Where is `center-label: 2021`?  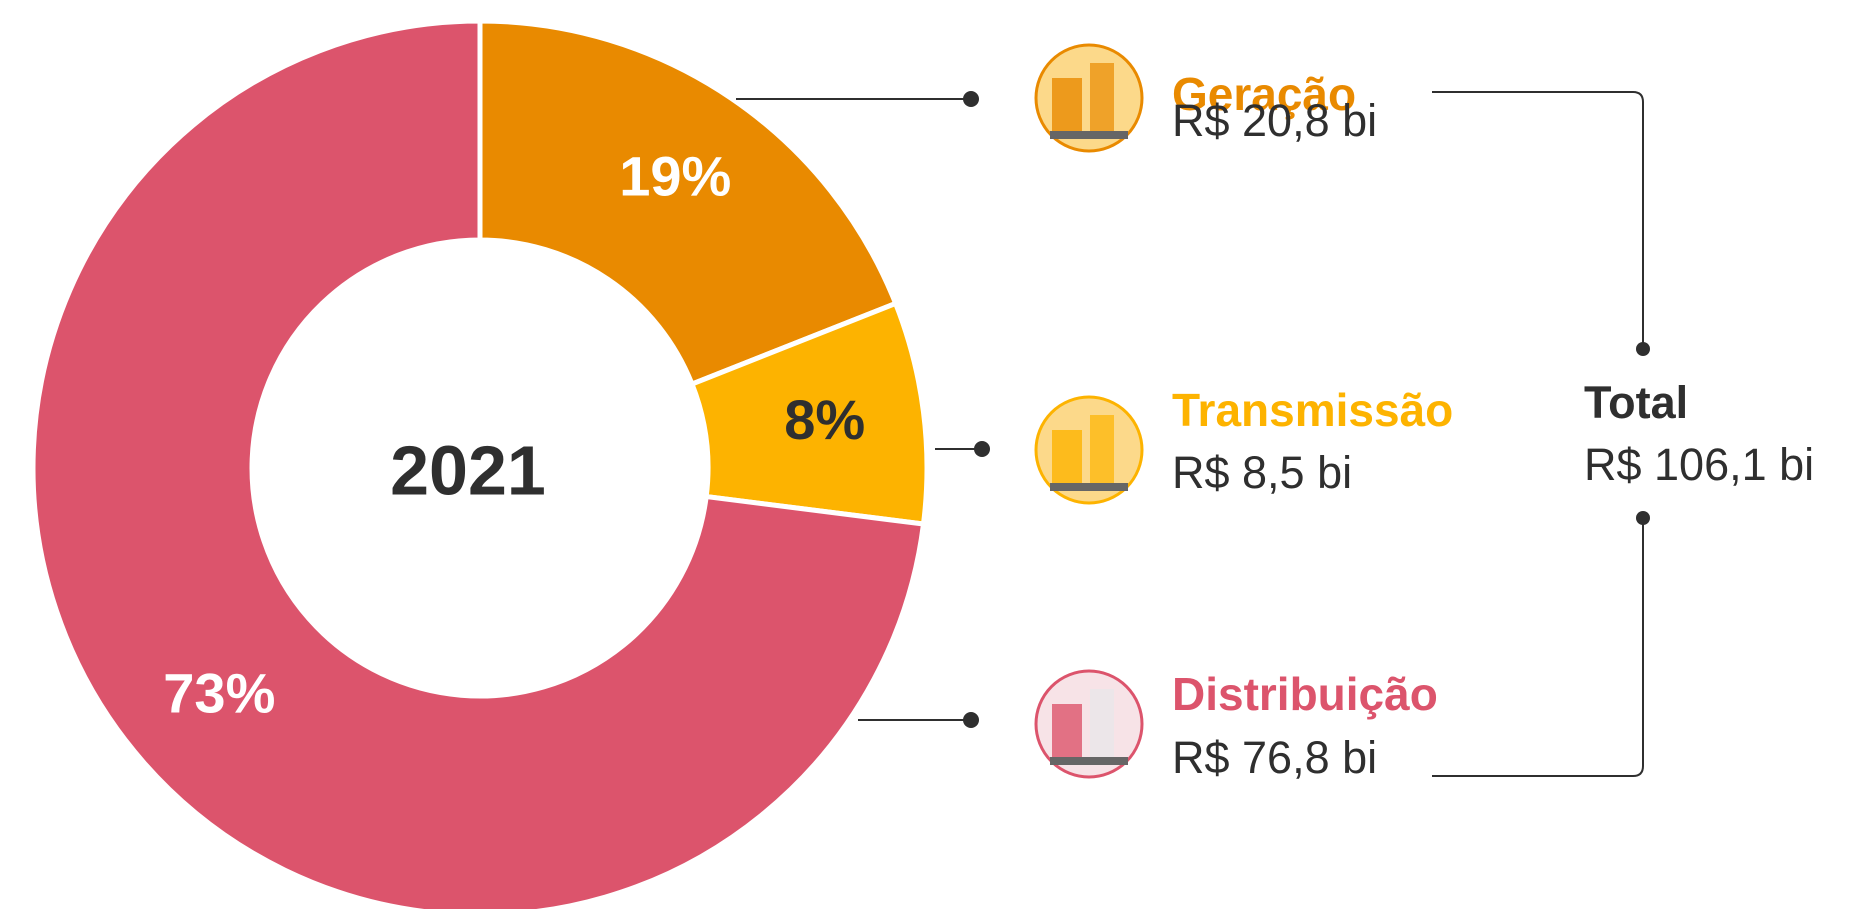 center-label: 2021 is located at coordinates (468, 470).